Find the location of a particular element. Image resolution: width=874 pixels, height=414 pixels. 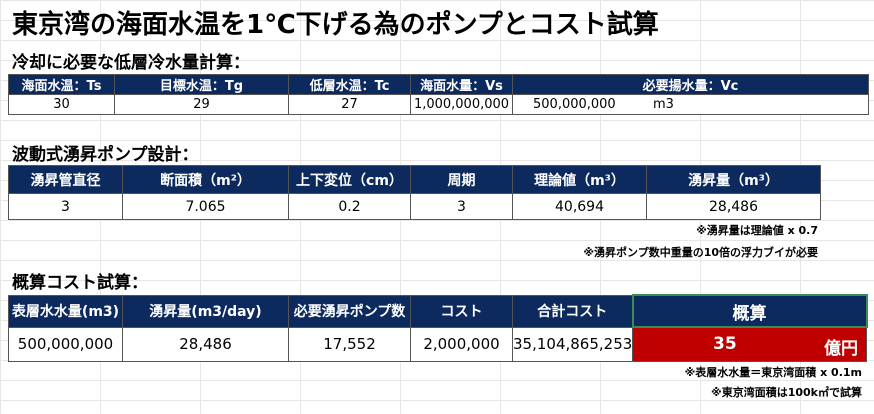

value-cell-ts: 30 is located at coordinates (61, 104).